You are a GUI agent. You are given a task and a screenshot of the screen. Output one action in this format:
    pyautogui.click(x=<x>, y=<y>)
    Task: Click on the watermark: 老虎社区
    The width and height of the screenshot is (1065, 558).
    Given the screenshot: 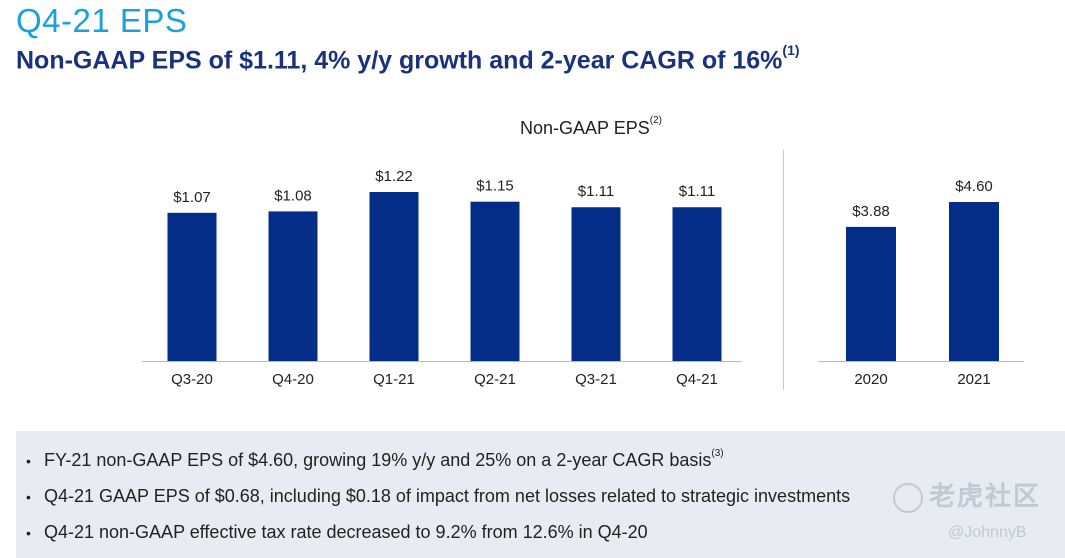 What is the action you would take?
    pyautogui.click(x=967, y=495)
    